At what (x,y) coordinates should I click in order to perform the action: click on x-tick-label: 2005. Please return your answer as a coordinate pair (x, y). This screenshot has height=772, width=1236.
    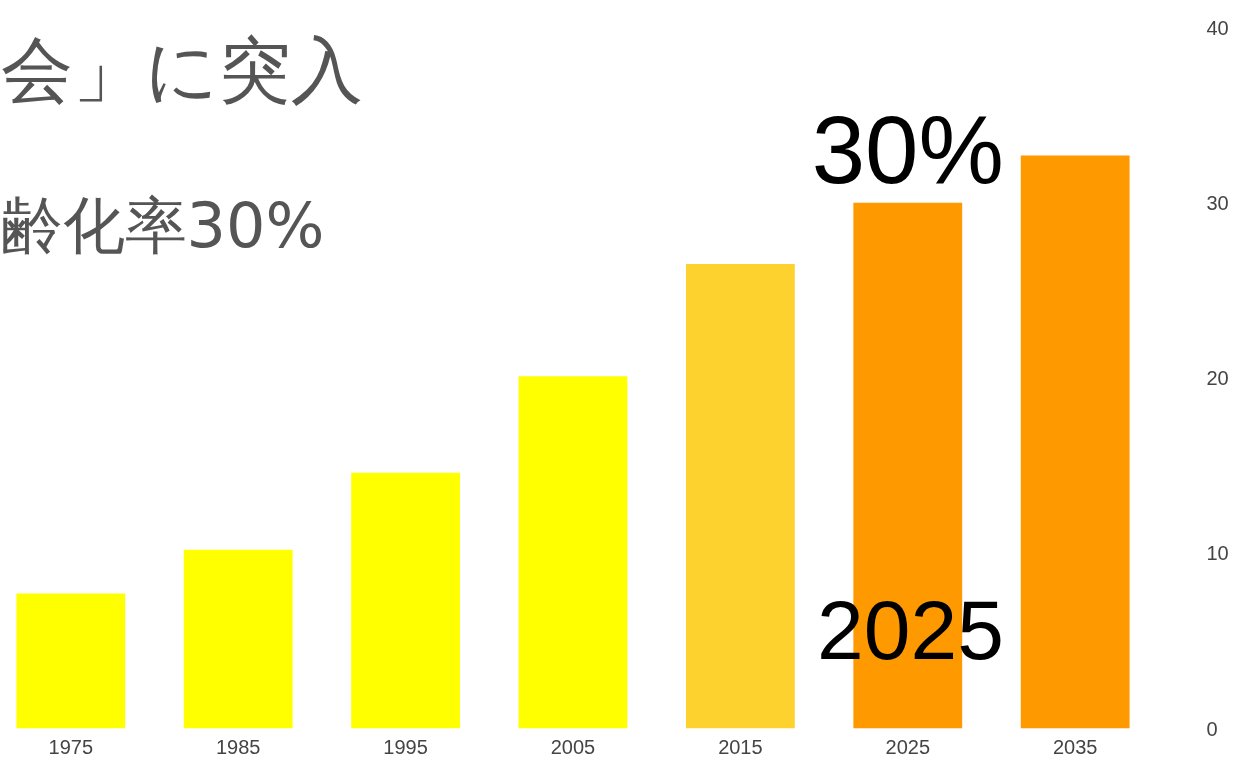
    Looking at the image, I should click on (573, 746).